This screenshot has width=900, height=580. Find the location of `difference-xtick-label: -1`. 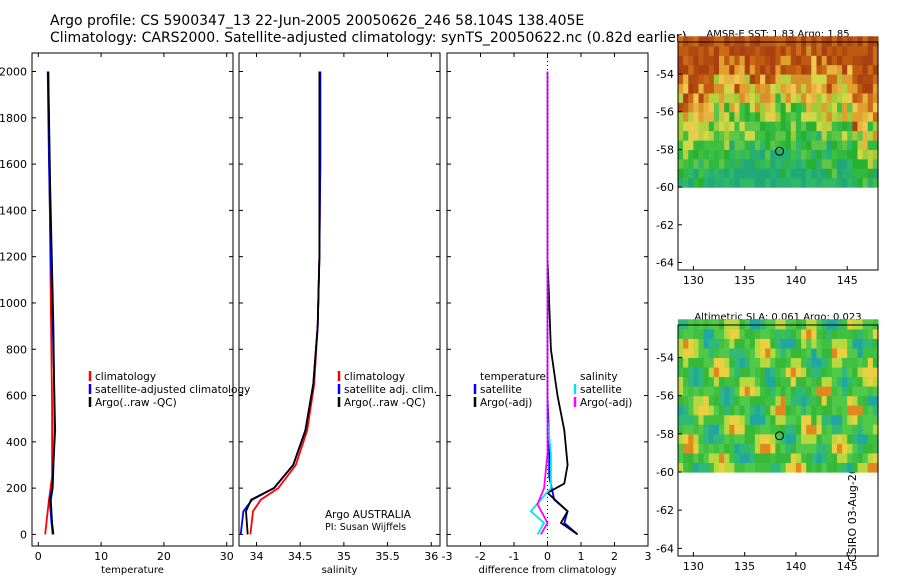

difference-xtick-label: -1 is located at coordinates (514, 556).